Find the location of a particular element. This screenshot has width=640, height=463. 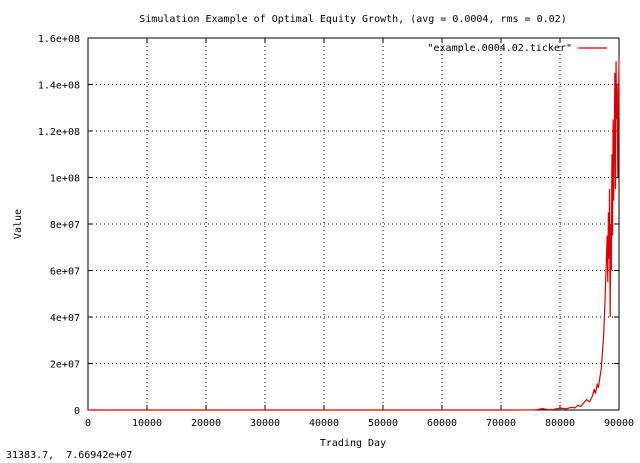

y-tick-label: 2e+07 is located at coordinates (65, 365).